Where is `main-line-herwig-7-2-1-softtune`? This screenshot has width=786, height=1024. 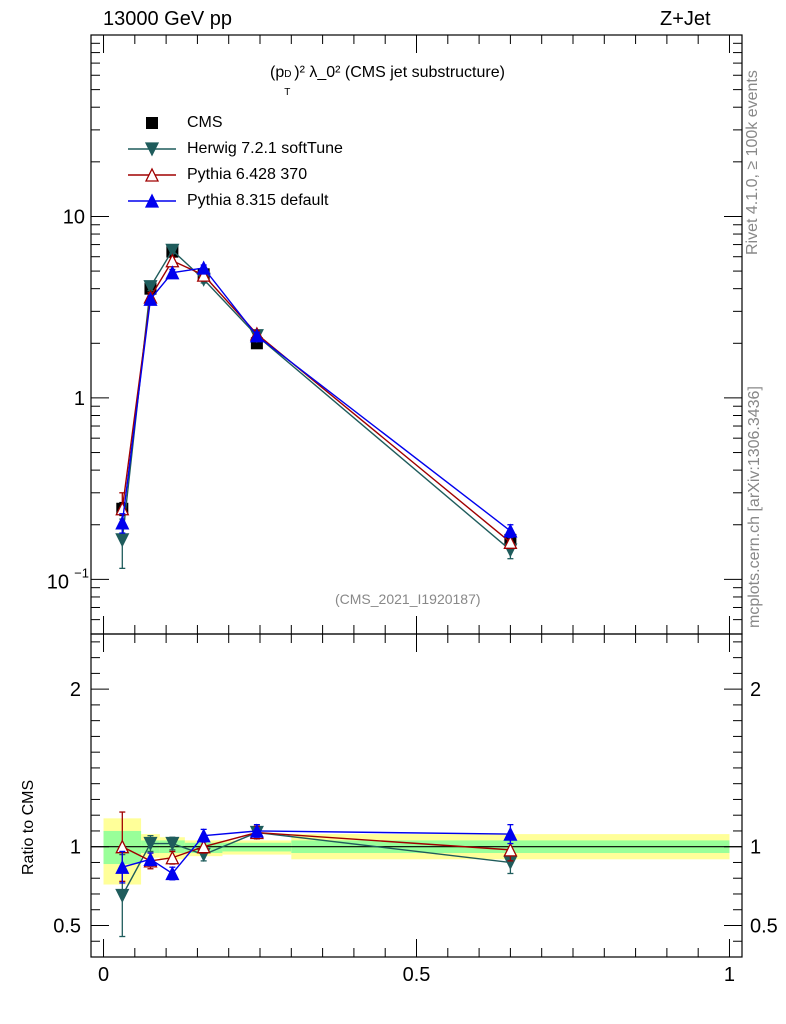
main-line-herwig-7-2-1-softtune is located at coordinates (316, 400).